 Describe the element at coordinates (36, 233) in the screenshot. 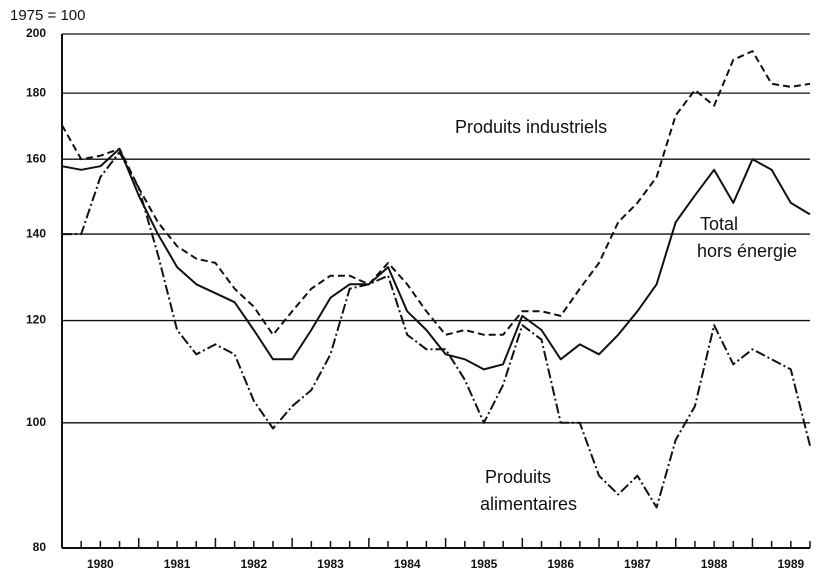

I see `y-tick-label: 140` at that location.